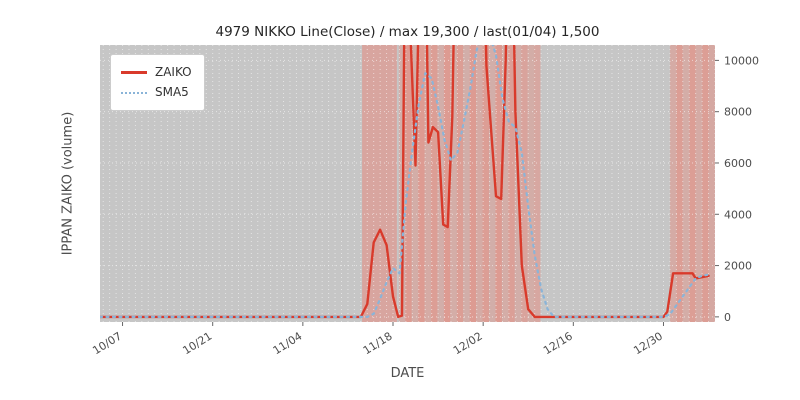  Describe the element at coordinates (468, 344) in the screenshot. I see `x-tick-label: 12/02` at that location.